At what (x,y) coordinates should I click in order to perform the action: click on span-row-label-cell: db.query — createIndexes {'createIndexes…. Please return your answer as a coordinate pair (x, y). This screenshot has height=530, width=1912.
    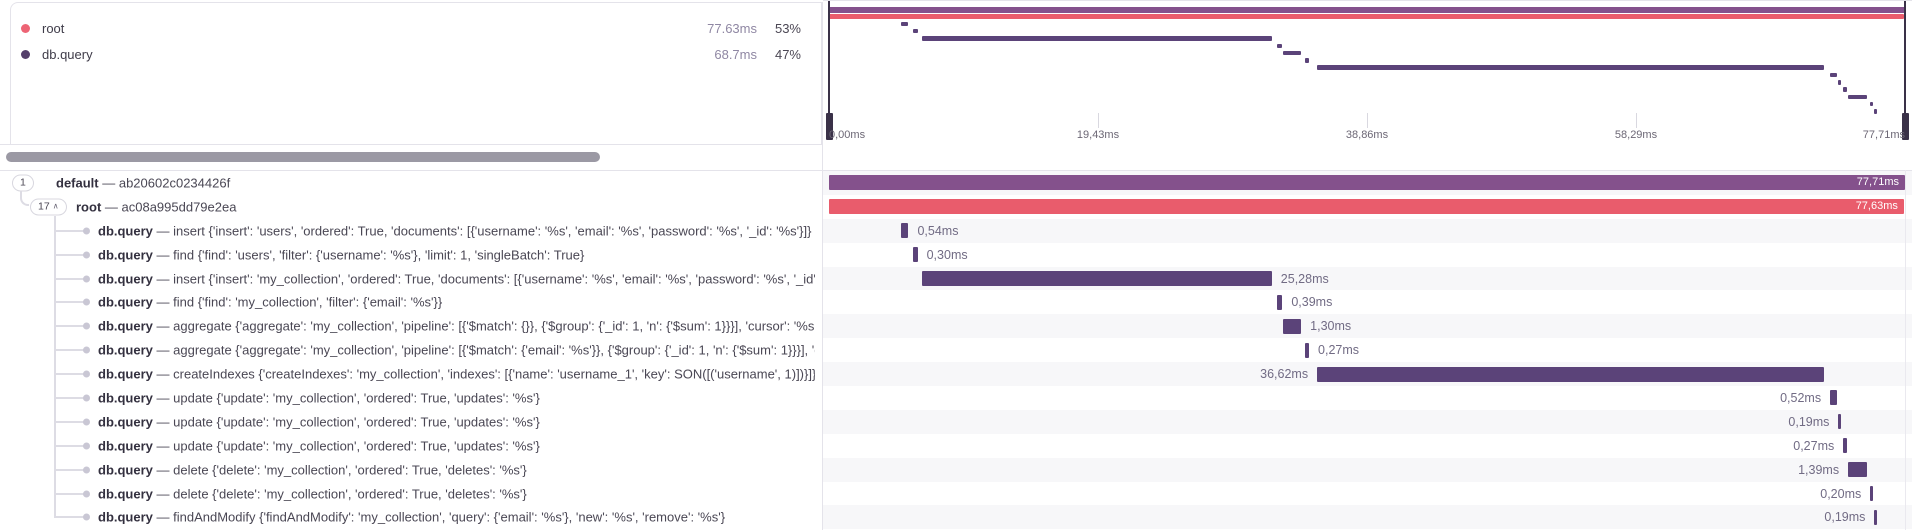
    Looking at the image, I should click on (411, 374).